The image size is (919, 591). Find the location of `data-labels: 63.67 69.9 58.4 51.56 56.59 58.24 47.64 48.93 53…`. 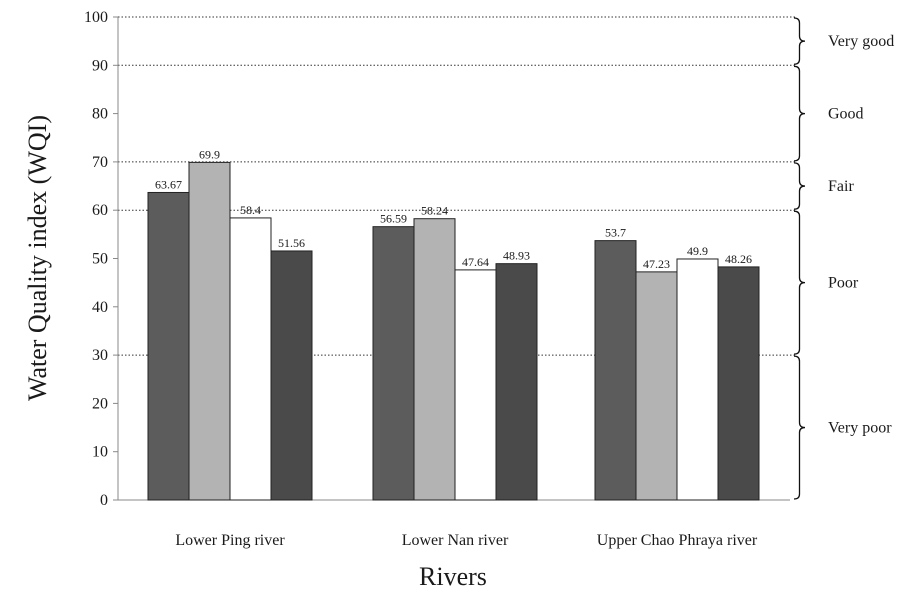

data-labels: 63.67 69.9 58.4 51.56 56.59 58.24 47.64 48.93 53… is located at coordinates (453, 208).